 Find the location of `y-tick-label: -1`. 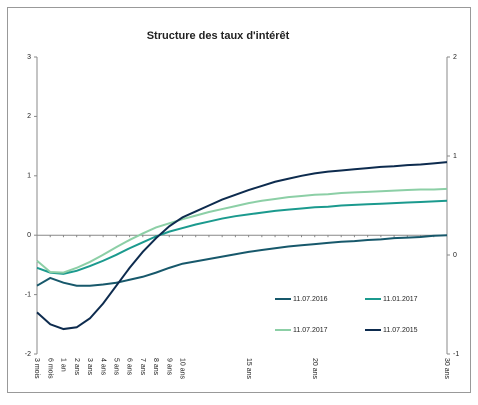

y-tick-label: -1 is located at coordinates (28, 294).